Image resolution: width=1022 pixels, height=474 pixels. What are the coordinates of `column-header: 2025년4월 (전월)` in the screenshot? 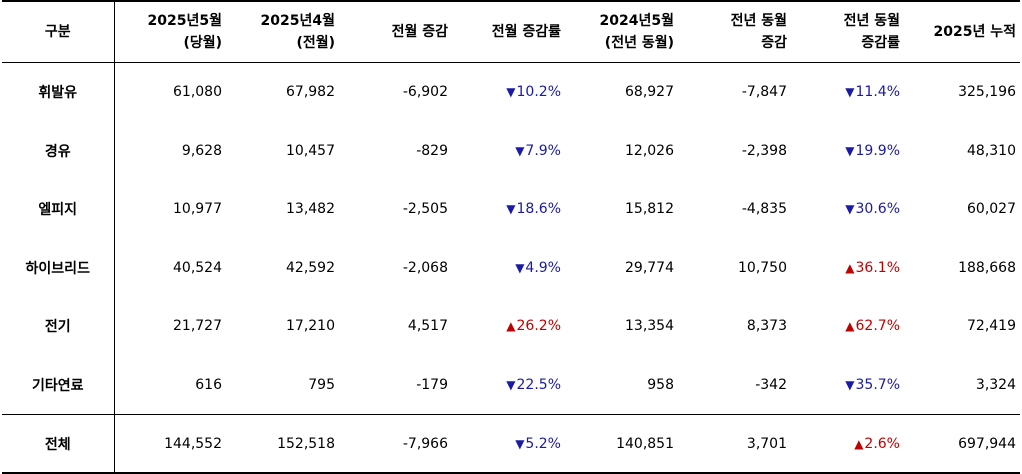 It's located at (282, 31).